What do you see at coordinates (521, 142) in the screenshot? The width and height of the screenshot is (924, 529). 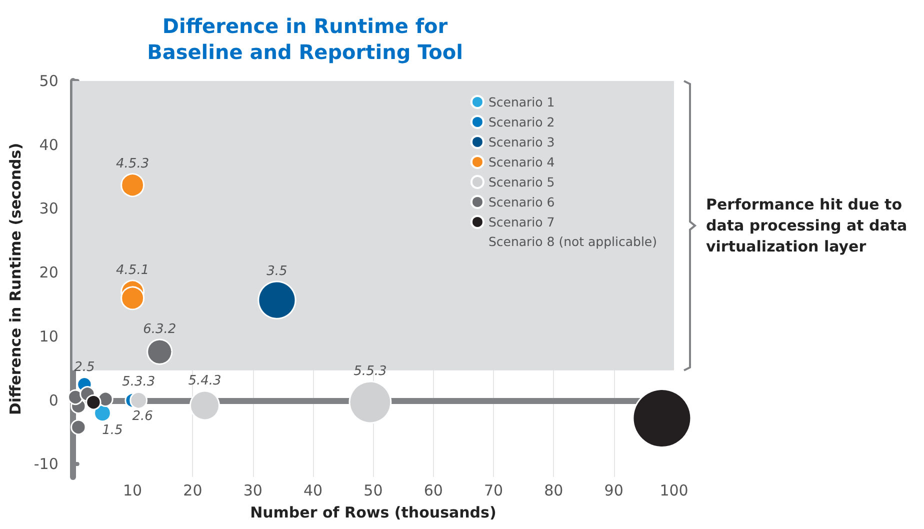 I see `legend-label: Scenario 3` at bounding box center [521, 142].